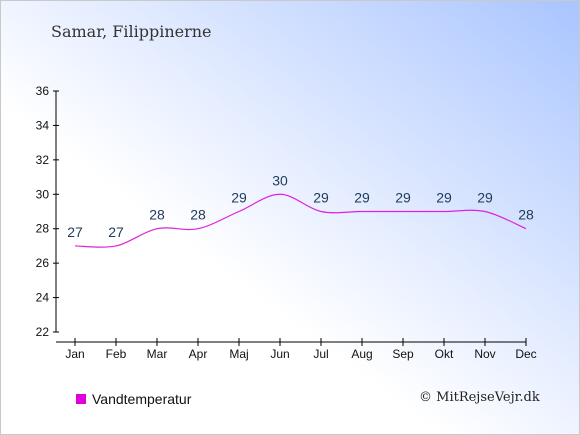  I want to click on data-label: 30, so click(280, 180).